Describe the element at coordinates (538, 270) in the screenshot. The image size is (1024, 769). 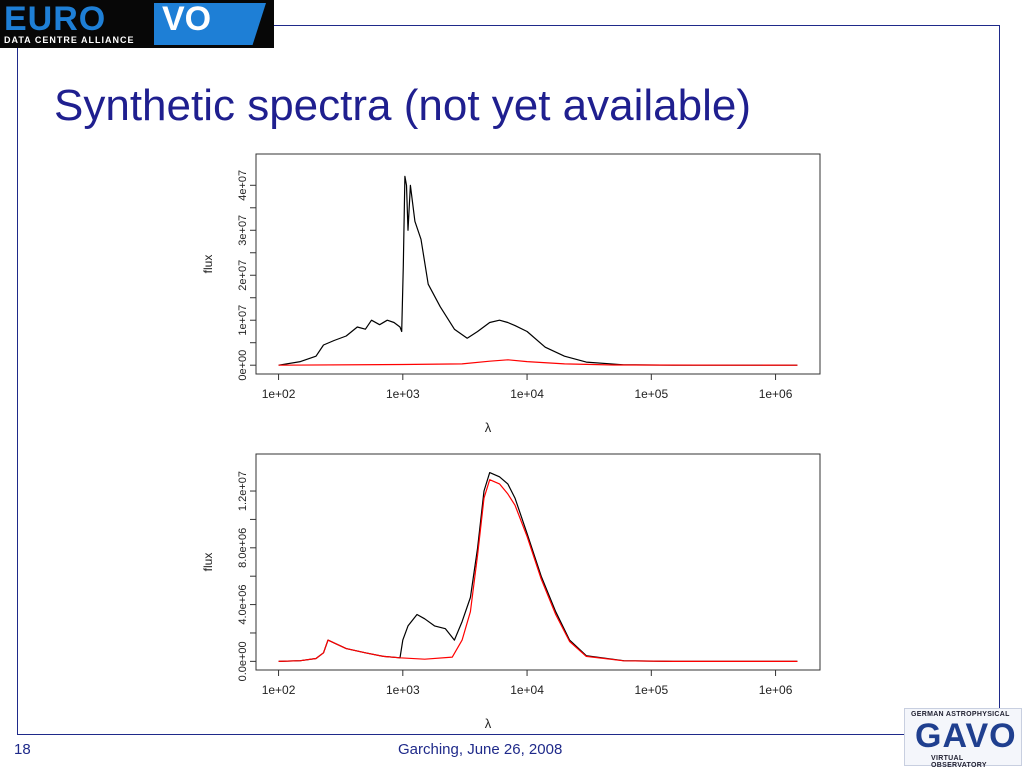
I see `chart1-series-1-line` at that location.